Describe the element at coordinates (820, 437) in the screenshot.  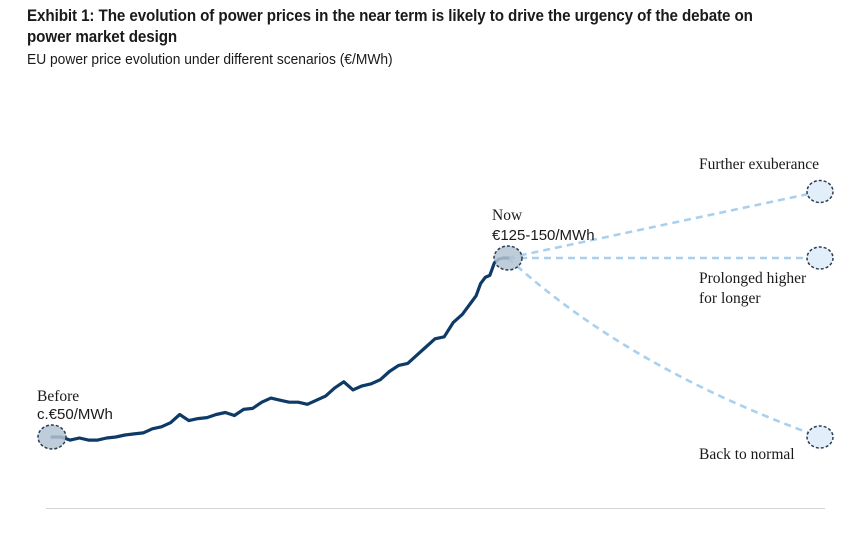
I see `scenario-marker-back-to-normal` at that location.